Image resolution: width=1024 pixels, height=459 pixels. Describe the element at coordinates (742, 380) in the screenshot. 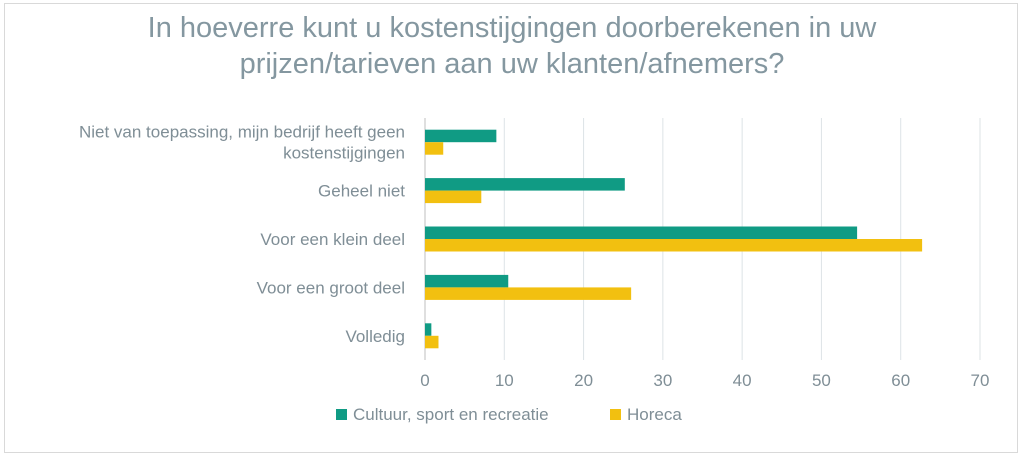

I see `x-tick-label: 40` at that location.